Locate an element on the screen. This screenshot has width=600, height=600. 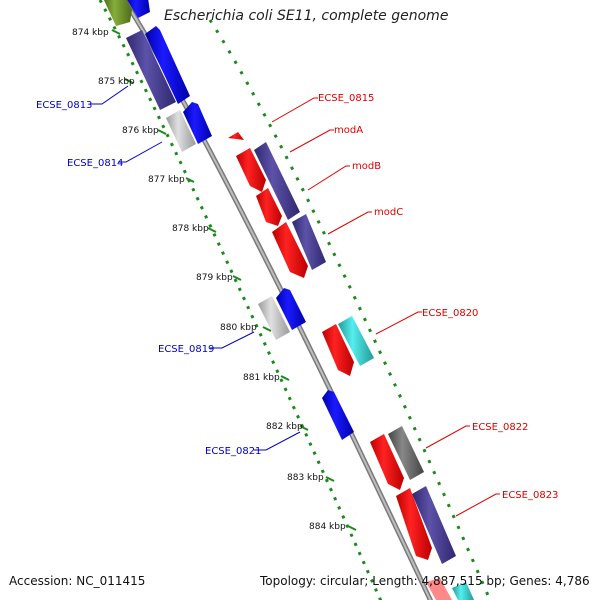
ruler-tick-label: 875 kbp is located at coordinates (116, 82).